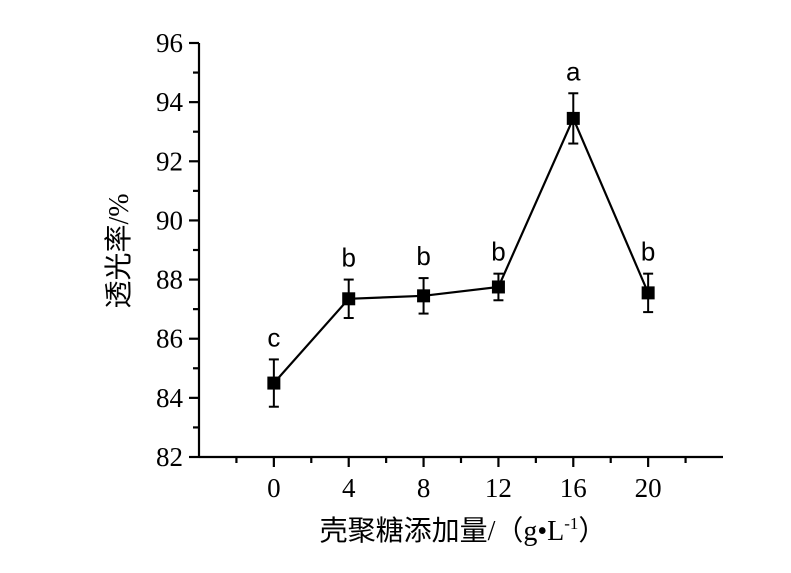  I want to click on significance-label: a, so click(573, 71).